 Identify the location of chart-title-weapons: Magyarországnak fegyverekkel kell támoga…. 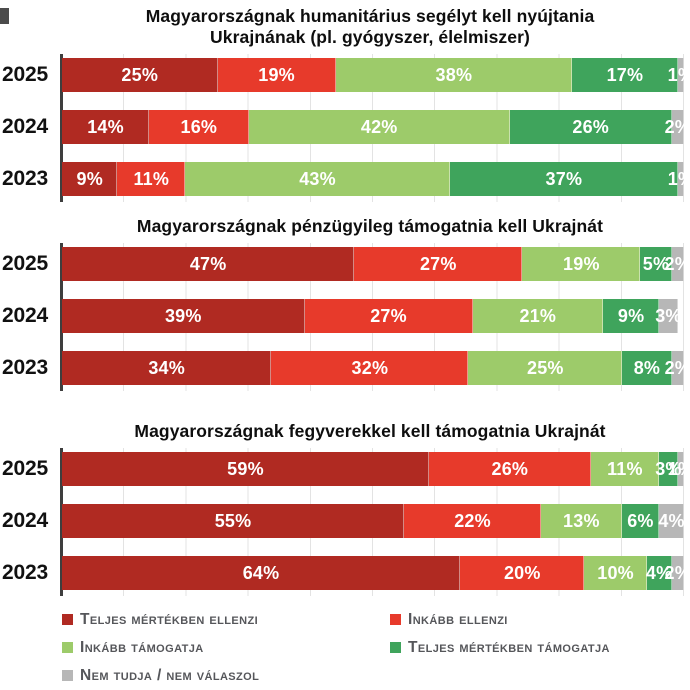
(370, 431).